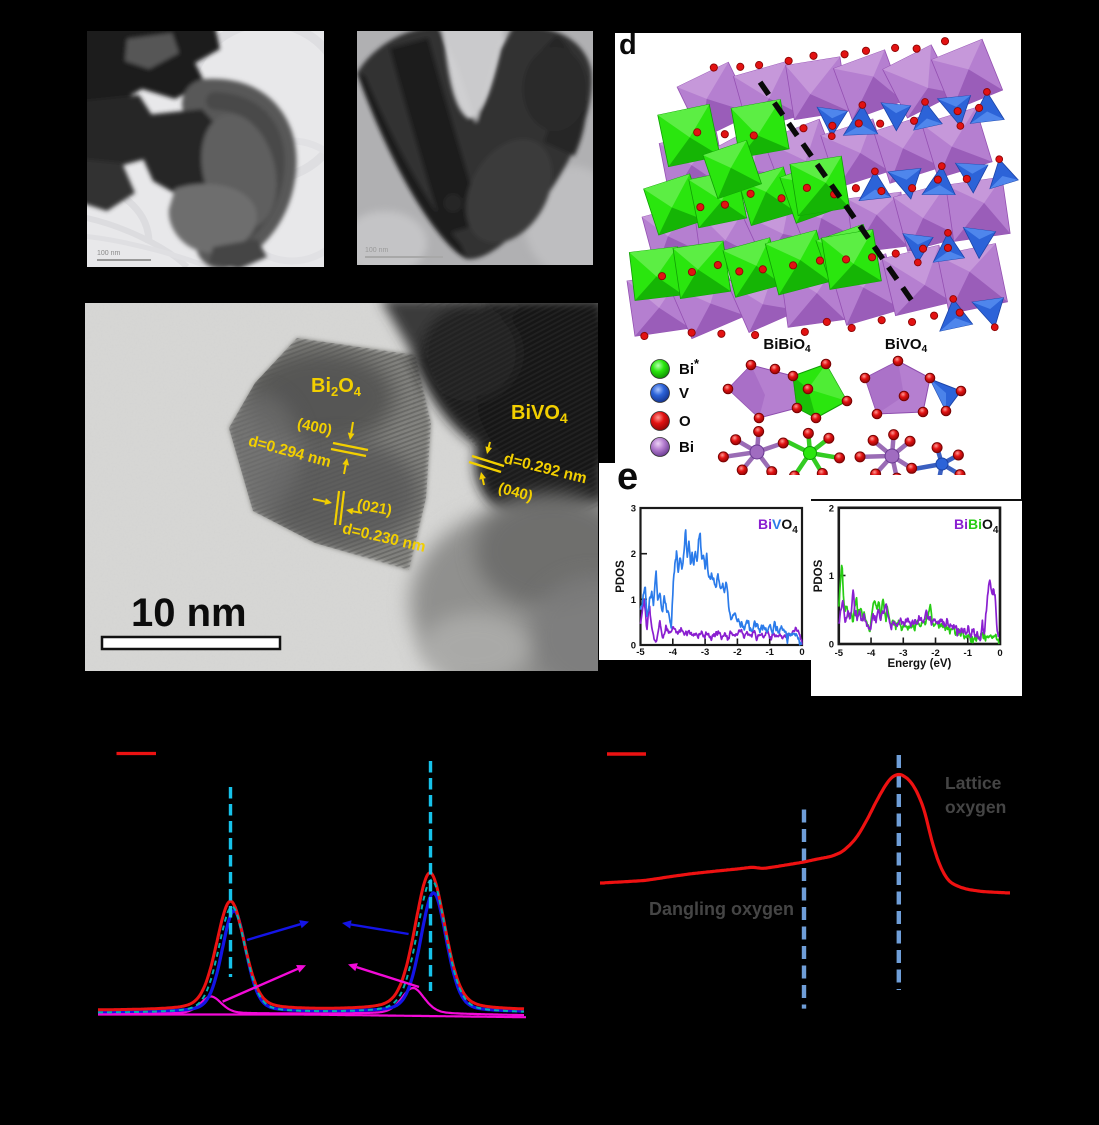  I want to click on svg-text: Bi2O4, so click(336, 387).